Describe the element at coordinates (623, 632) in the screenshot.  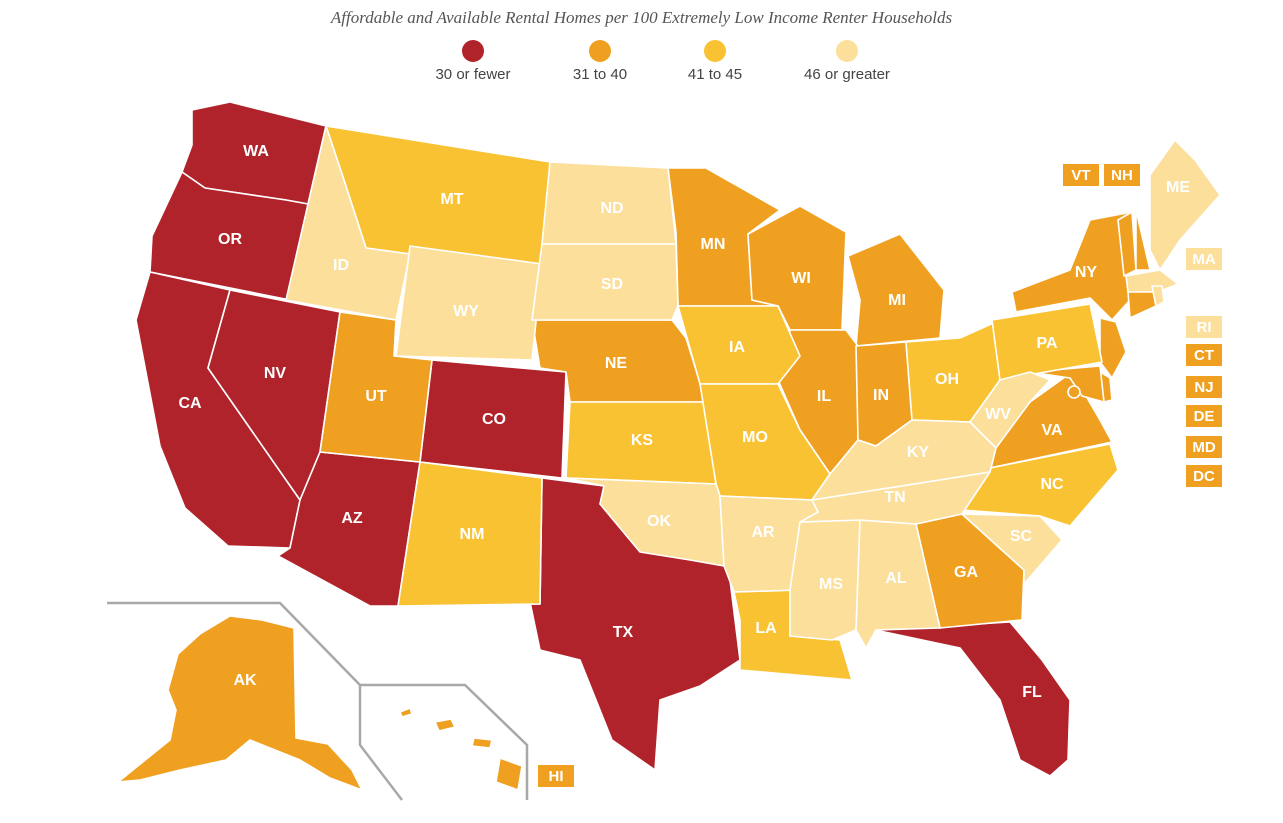
I see `state-label-tx: TX` at that location.